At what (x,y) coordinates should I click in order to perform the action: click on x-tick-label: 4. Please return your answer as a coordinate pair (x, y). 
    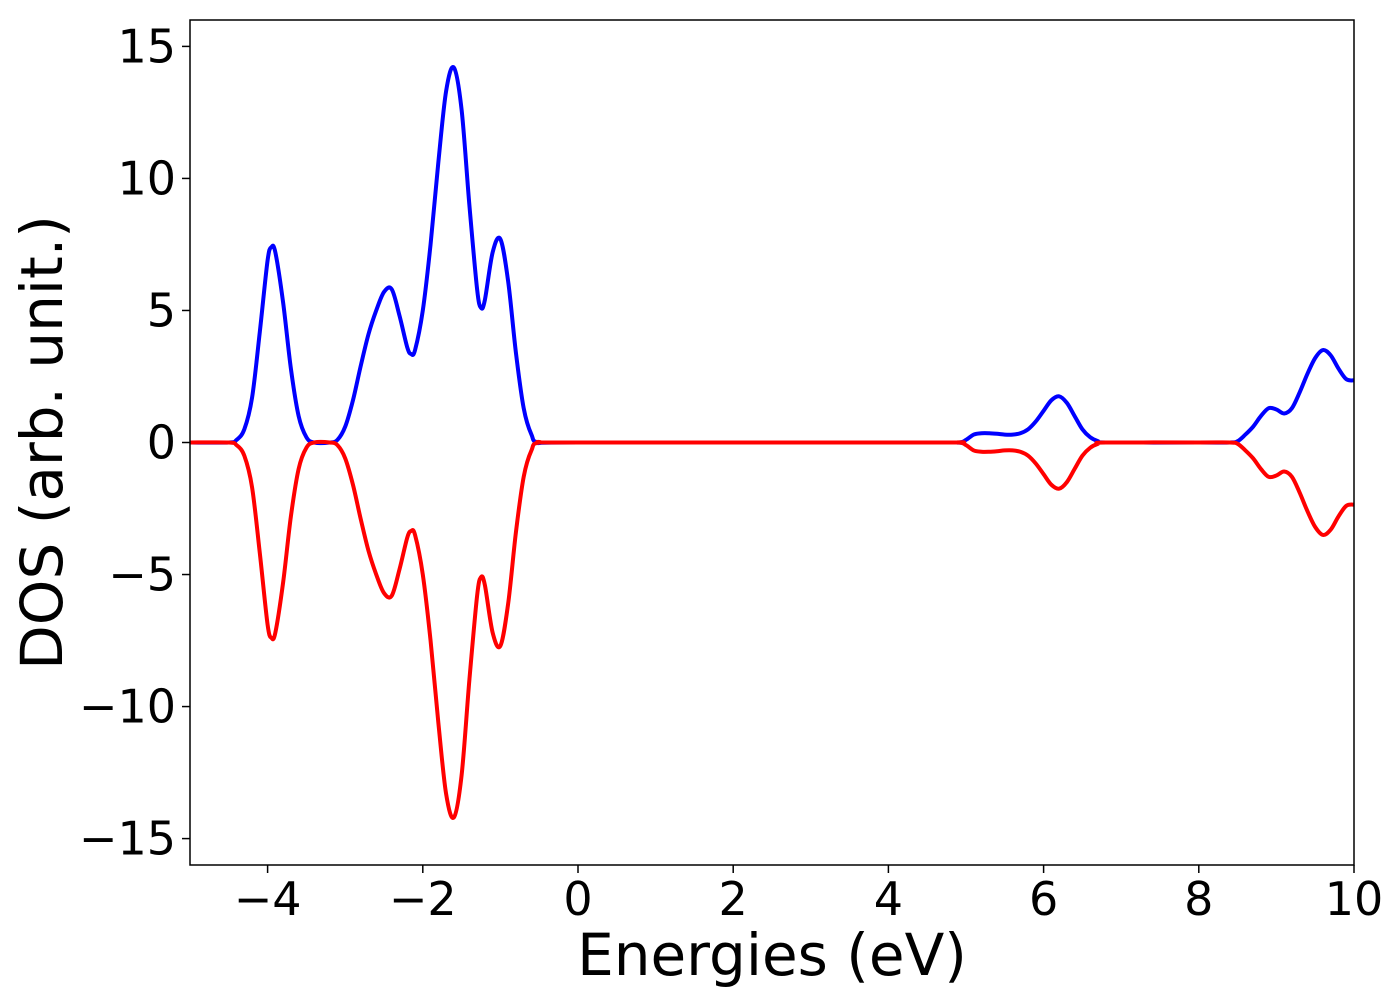
    Looking at the image, I should click on (888, 899).